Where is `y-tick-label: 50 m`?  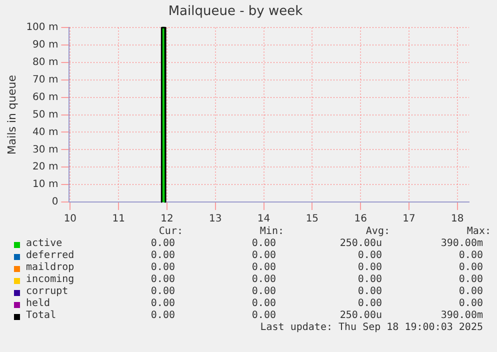
y-tick-label: 50 m is located at coordinates (45, 114).